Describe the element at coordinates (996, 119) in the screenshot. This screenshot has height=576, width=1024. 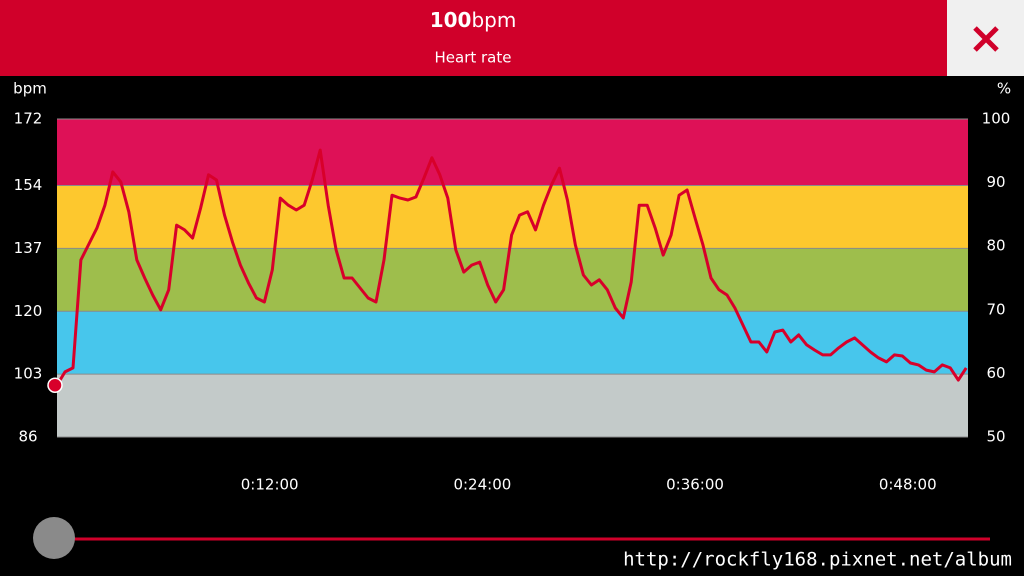
I see `y2-tick-label: 100` at that location.